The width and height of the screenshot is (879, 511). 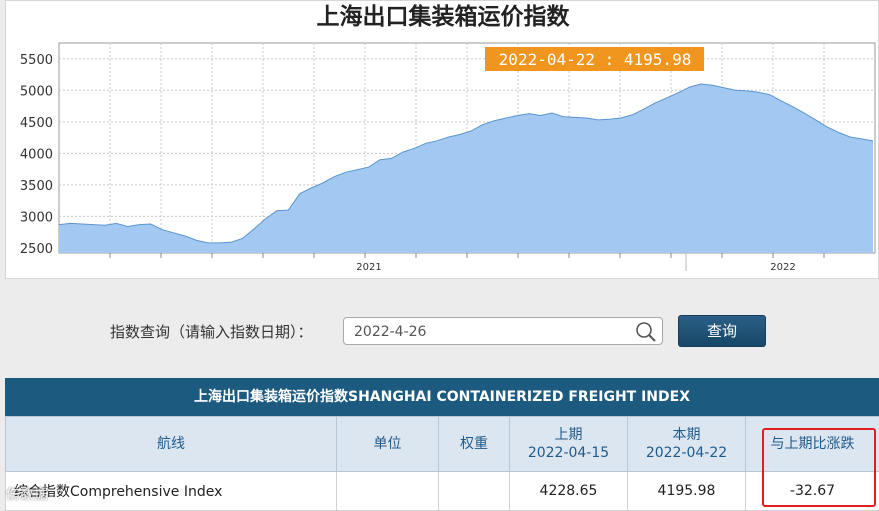 What do you see at coordinates (595, 59) in the screenshot?
I see `tooltip-text: 2022-04-22 : 4195.98` at bounding box center [595, 59].